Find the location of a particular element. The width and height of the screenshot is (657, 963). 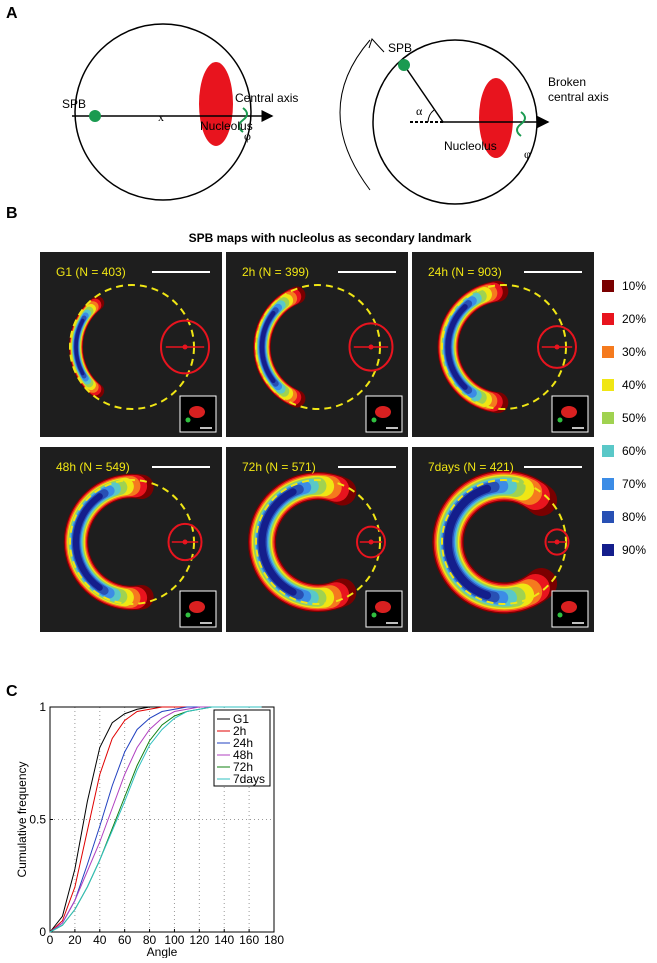

x-tick-label: 40 is located at coordinates (100, 940).